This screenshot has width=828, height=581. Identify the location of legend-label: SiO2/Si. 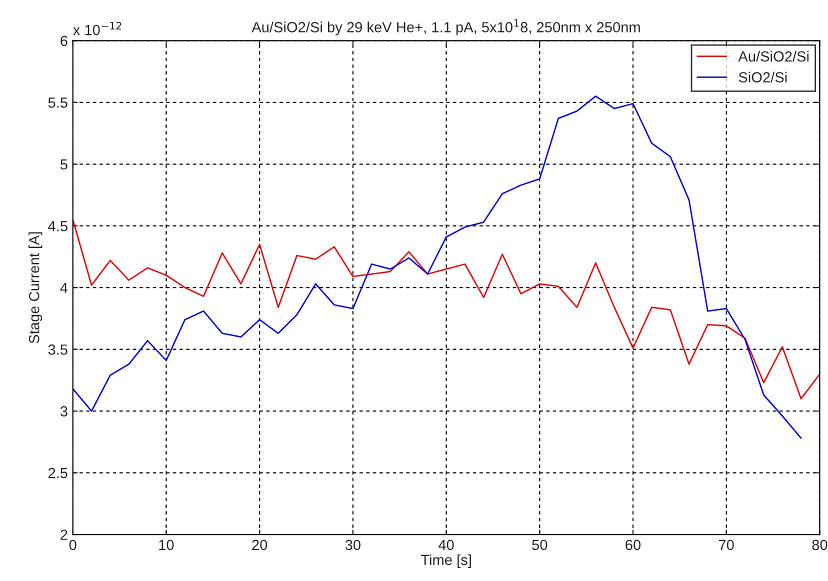
(762, 77).